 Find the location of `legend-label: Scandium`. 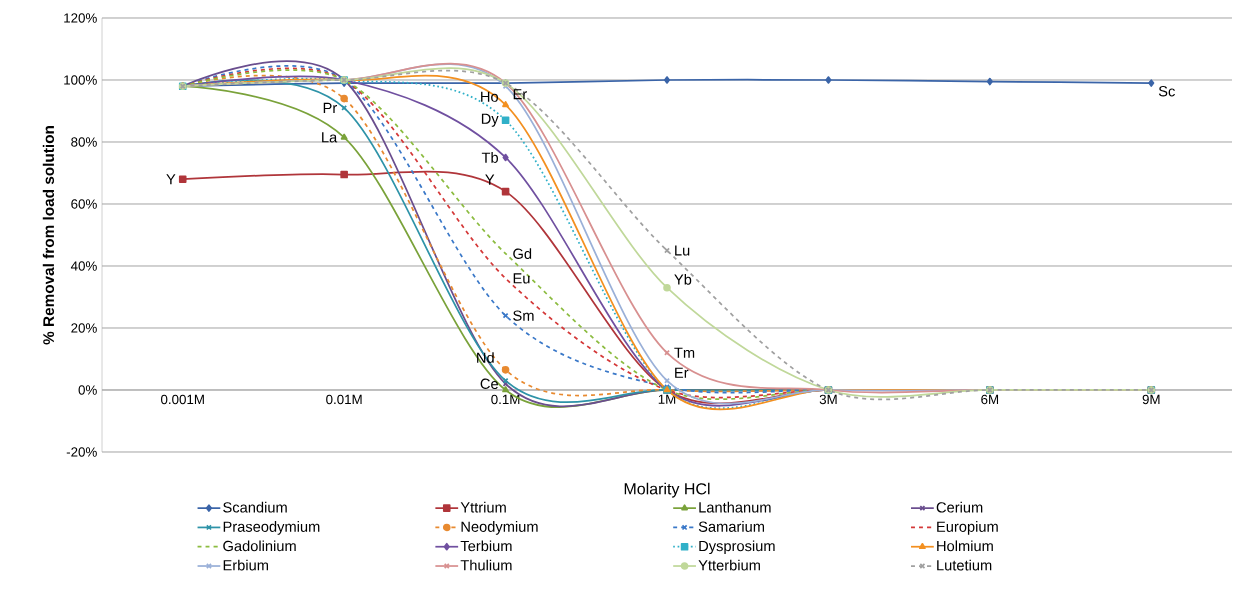

legend-label: Scandium is located at coordinates (255, 507).